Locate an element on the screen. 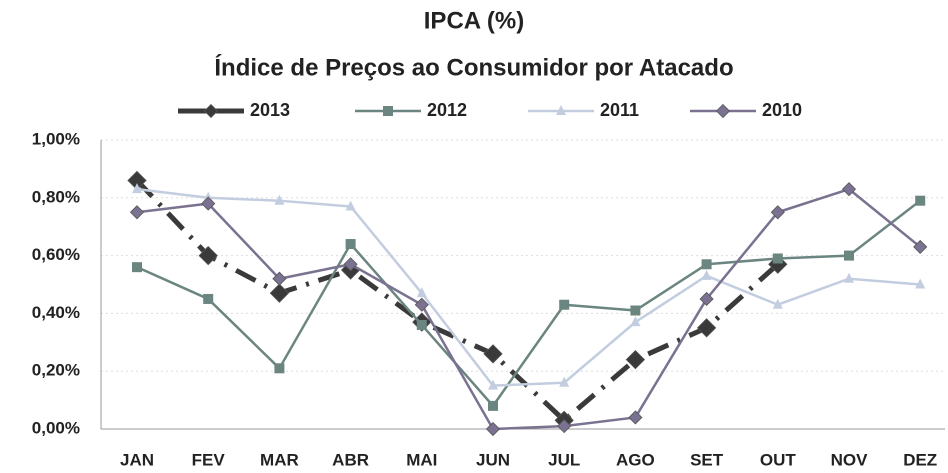 This screenshot has height=473, width=948. x-tick-label: OUT is located at coordinates (778, 459).